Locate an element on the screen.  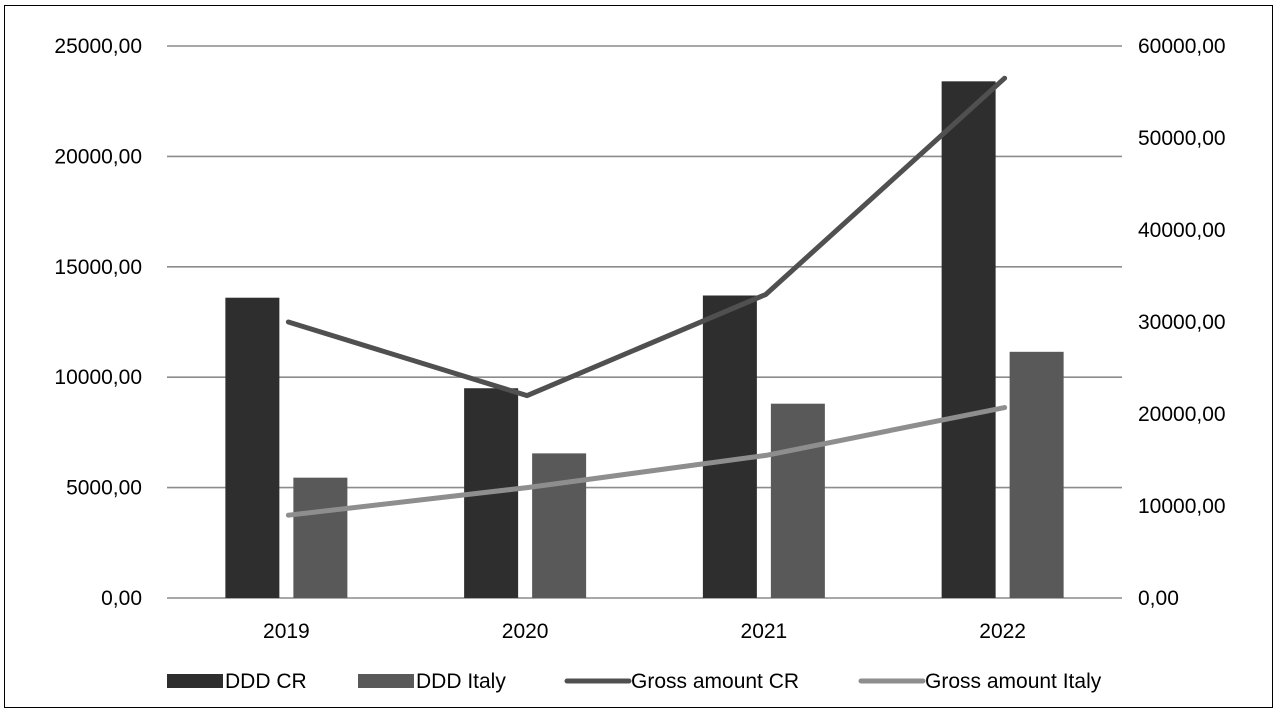
x-tick-label: 2020 is located at coordinates (525, 631).